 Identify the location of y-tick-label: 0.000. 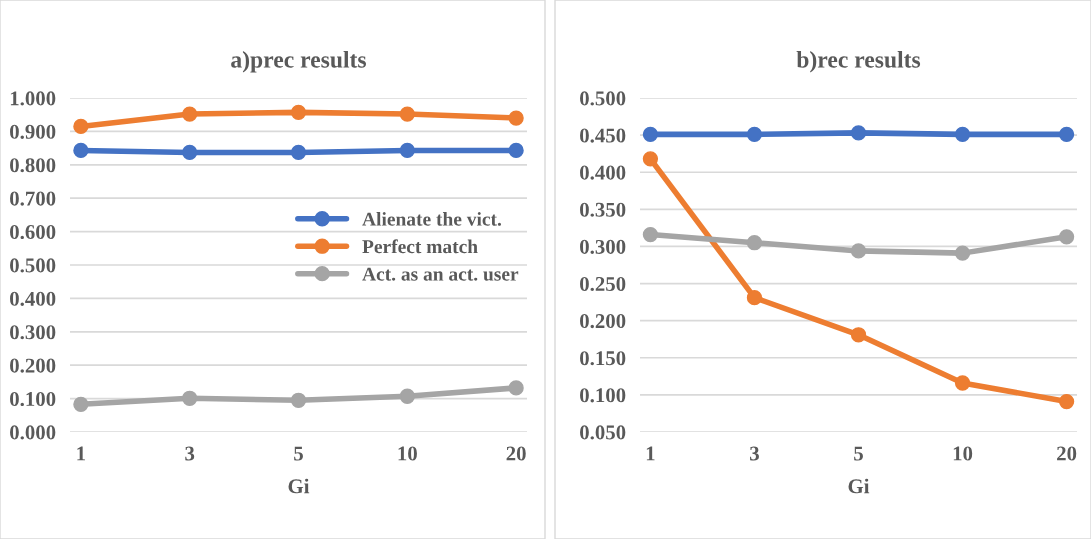
(33, 432).